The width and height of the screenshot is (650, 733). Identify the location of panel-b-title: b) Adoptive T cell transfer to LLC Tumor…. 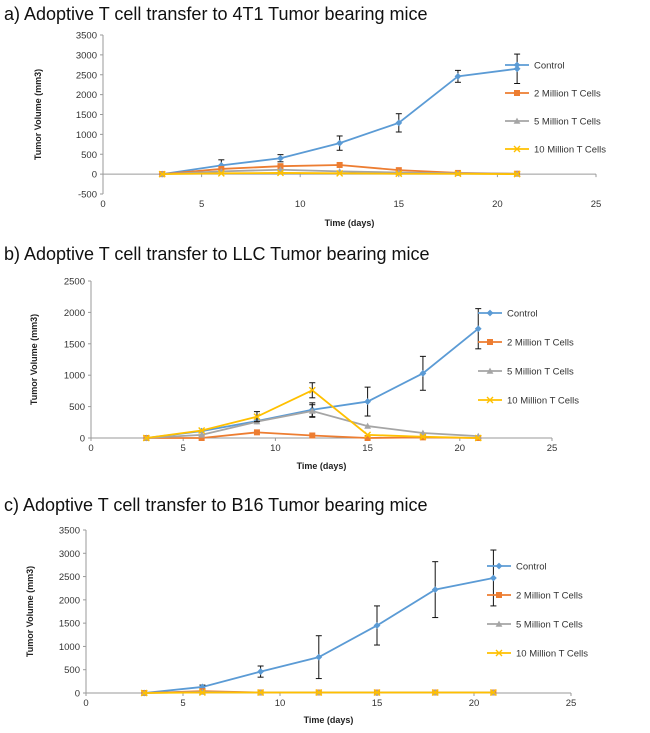
(217, 254).